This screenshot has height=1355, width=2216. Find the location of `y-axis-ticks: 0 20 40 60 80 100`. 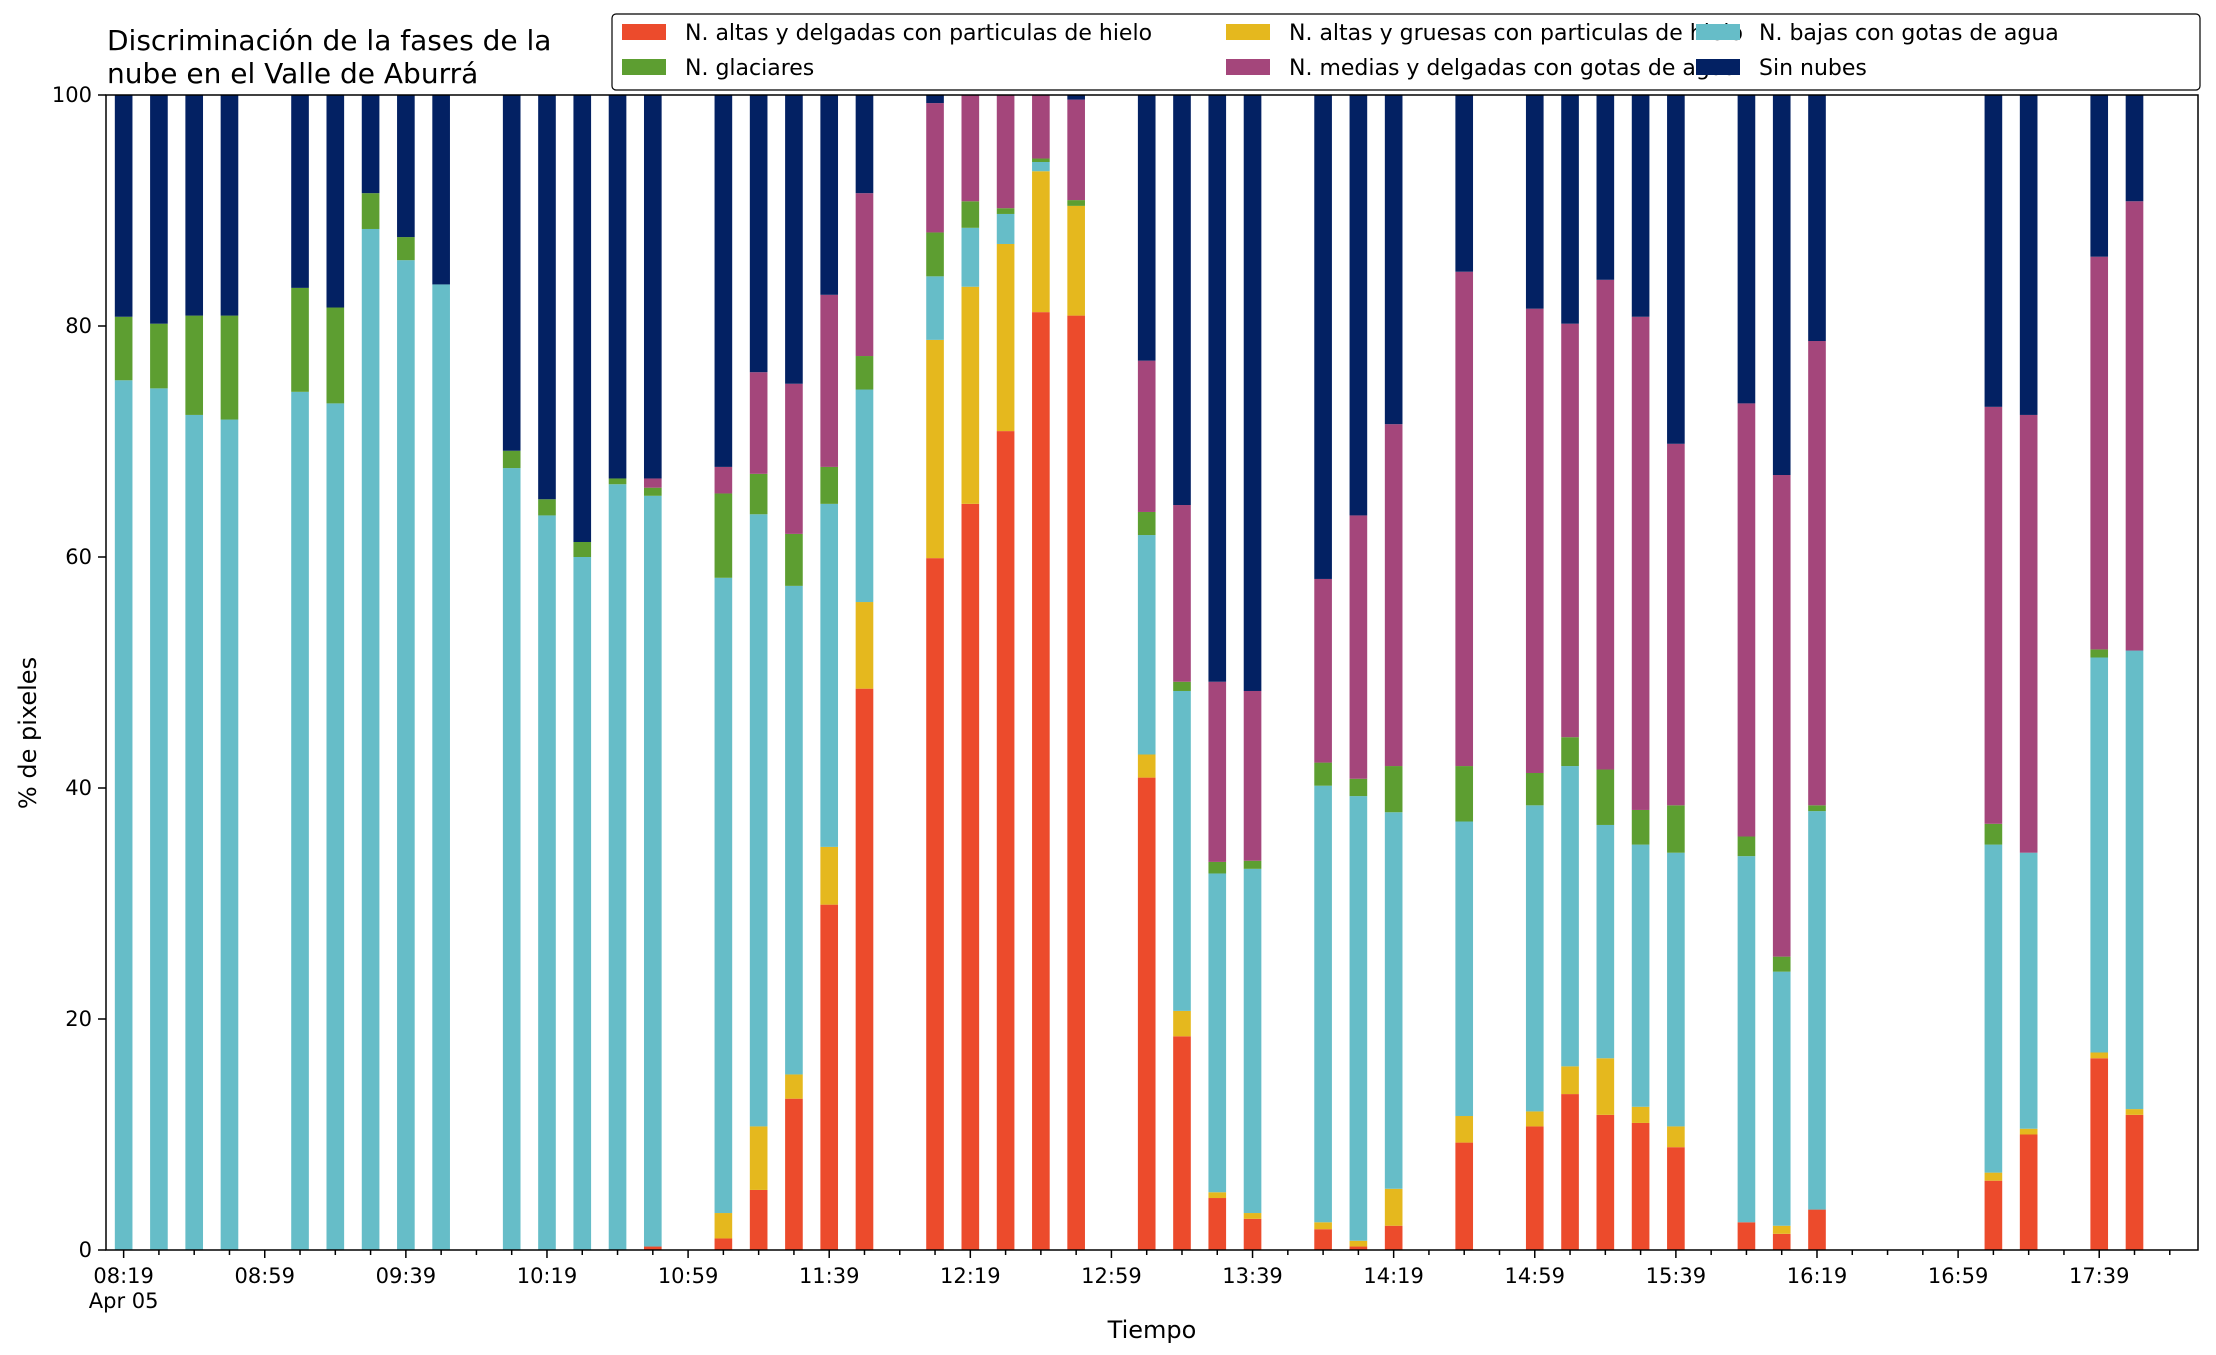

y-axis-ticks: 0 20 40 60 80 100 is located at coordinates (79, 672).